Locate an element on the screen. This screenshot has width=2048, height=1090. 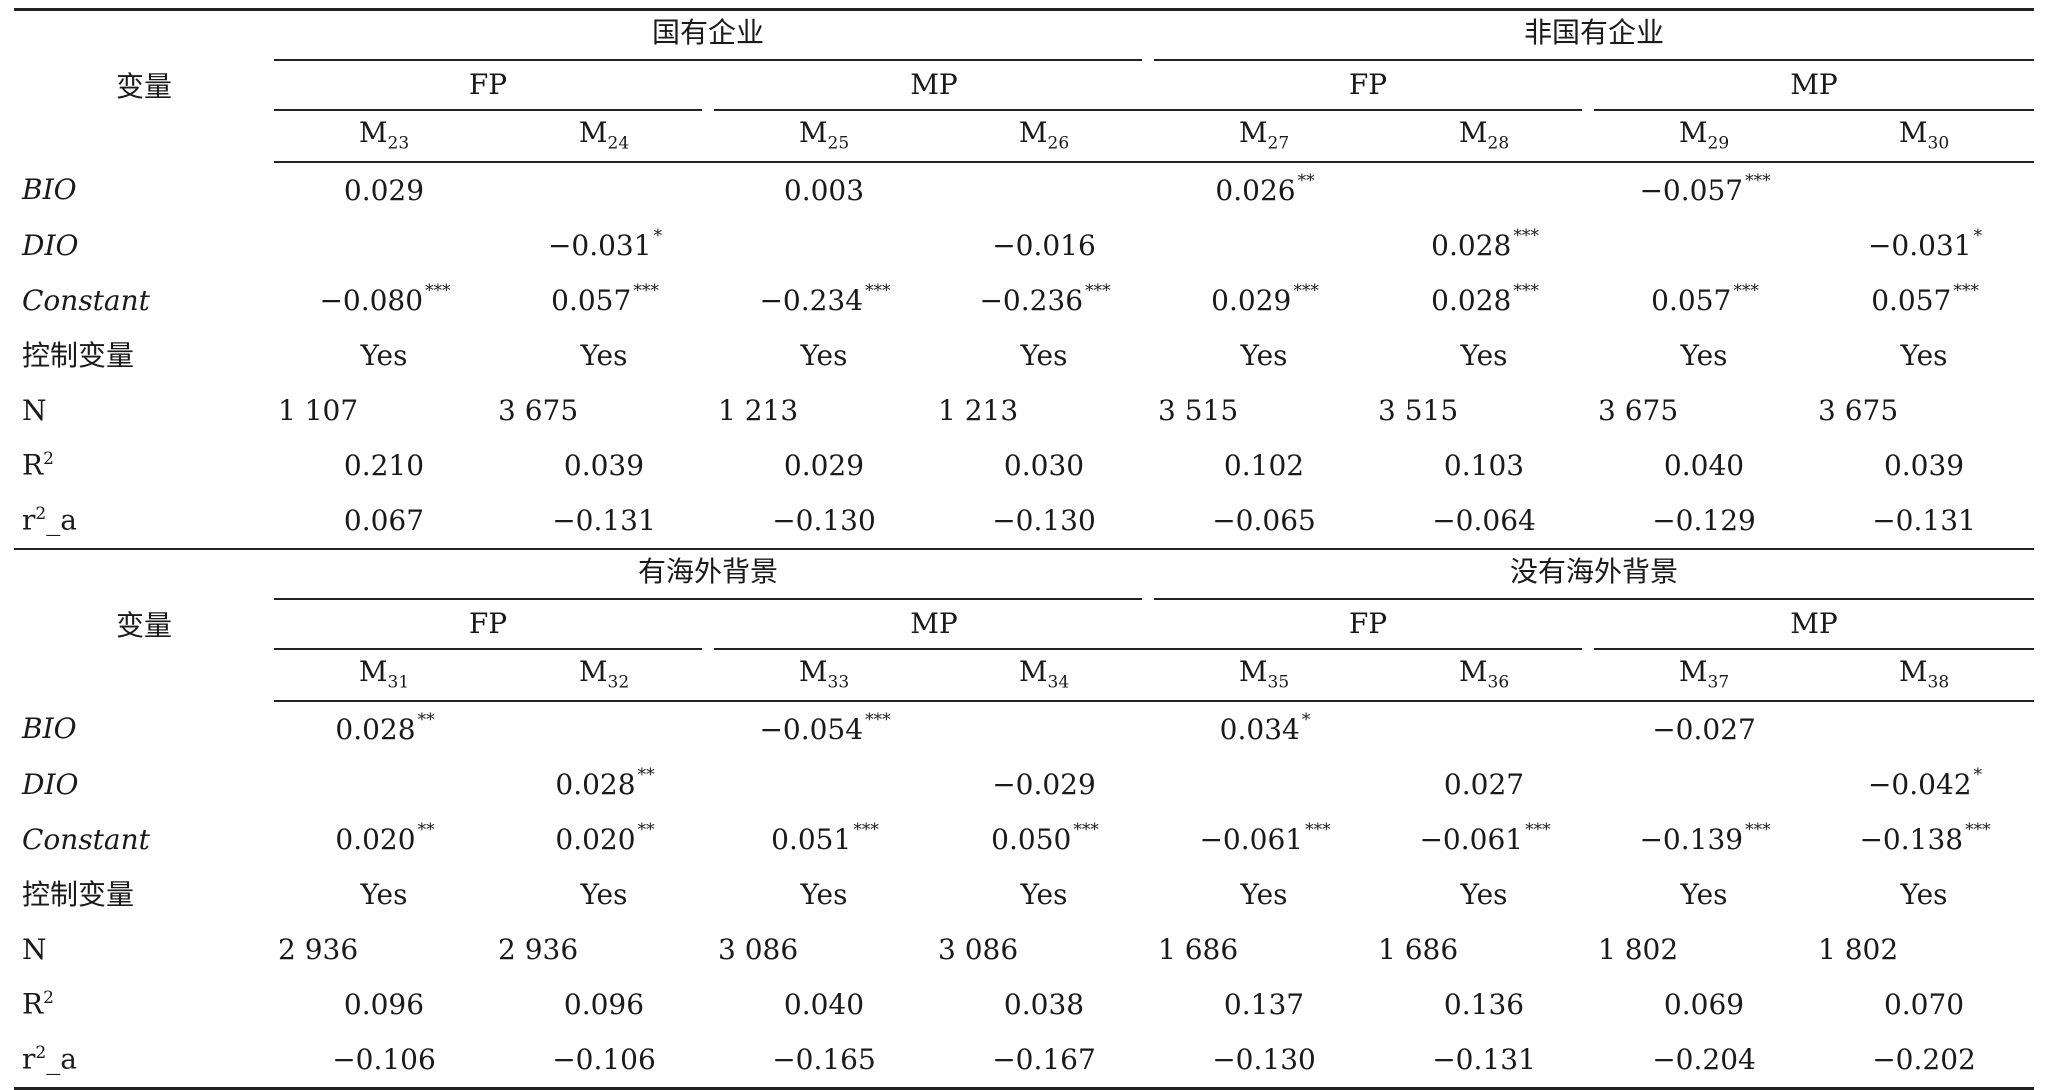
cell-value: 0.040 is located at coordinates (1704, 465).